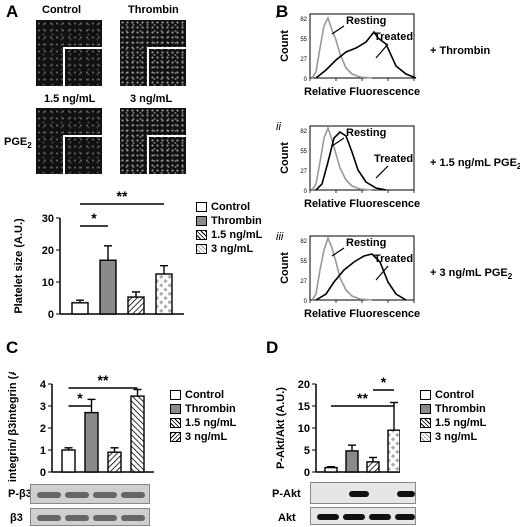 This screenshot has height=527, width=520. I want to click on row-roman-2: iii, so click(280, 237).